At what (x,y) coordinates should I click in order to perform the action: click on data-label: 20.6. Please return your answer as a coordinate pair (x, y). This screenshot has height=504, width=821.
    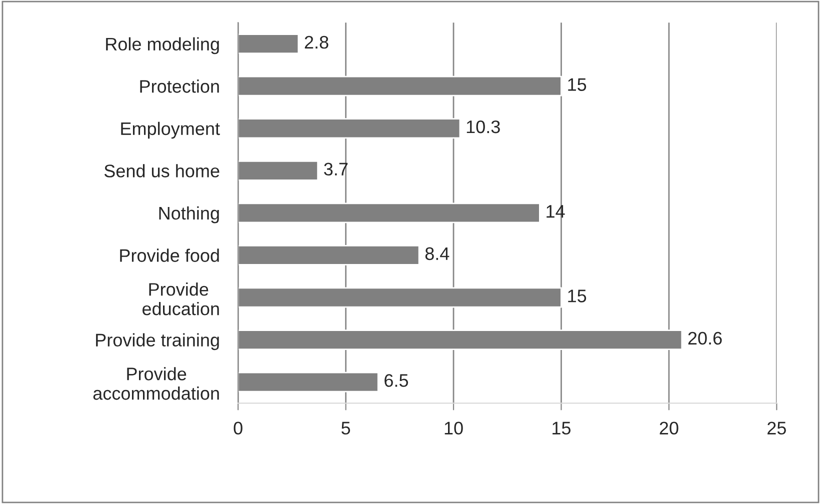
    Looking at the image, I should click on (705, 338).